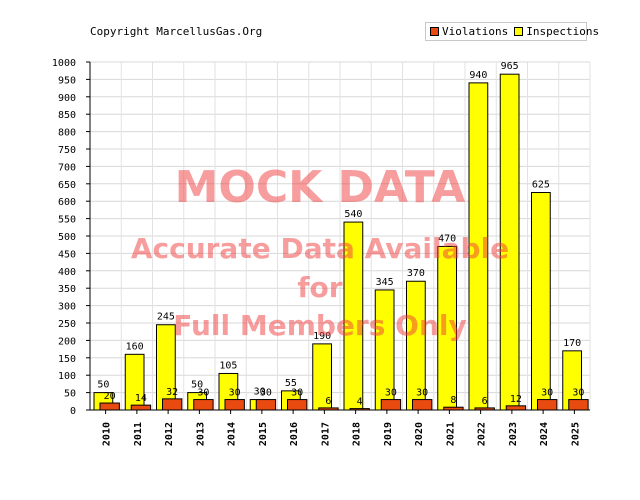 This screenshot has width=640, height=500. Describe the element at coordinates (388, 434) in the screenshot. I see `x-tick-label-2019: 2019` at that location.